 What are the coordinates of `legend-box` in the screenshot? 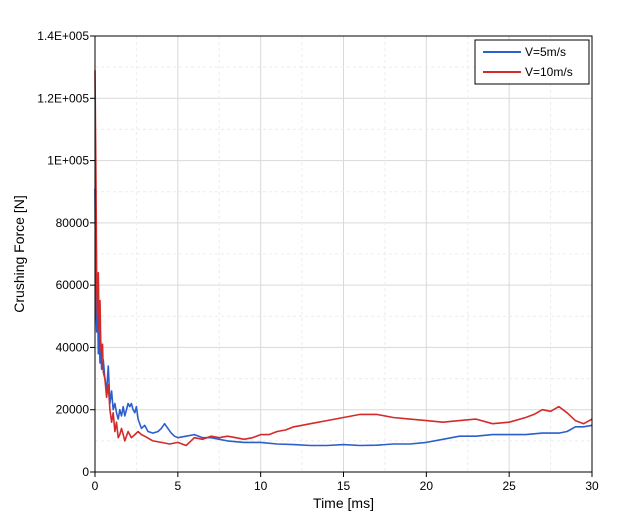 It's located at (532, 62).